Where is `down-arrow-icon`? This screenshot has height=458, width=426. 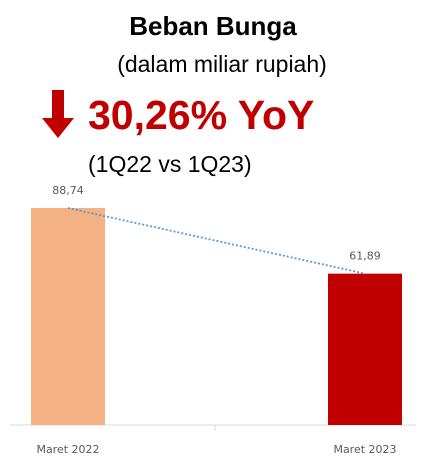 down-arrow-icon is located at coordinates (58, 114).